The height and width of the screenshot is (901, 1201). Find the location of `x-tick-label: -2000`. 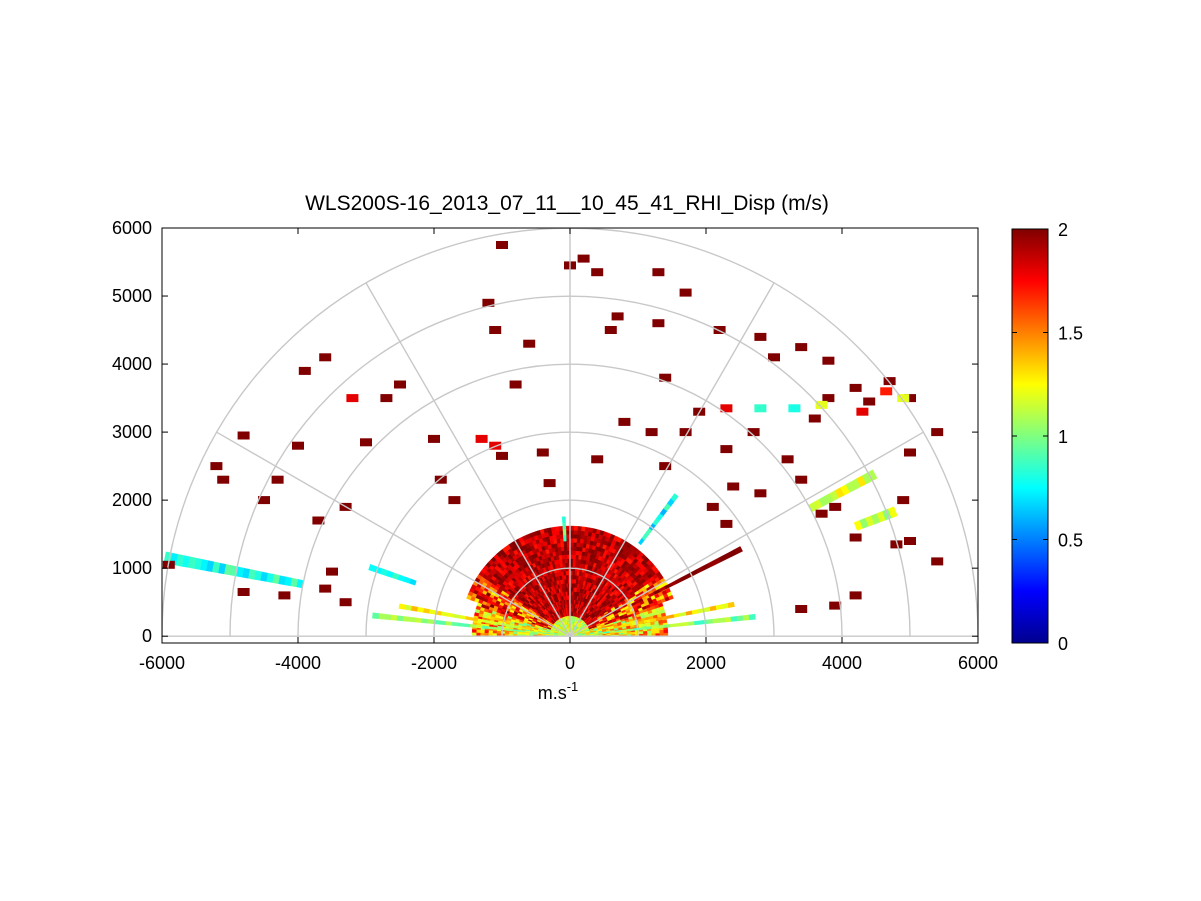

x-tick-label: -2000 is located at coordinates (434, 663).